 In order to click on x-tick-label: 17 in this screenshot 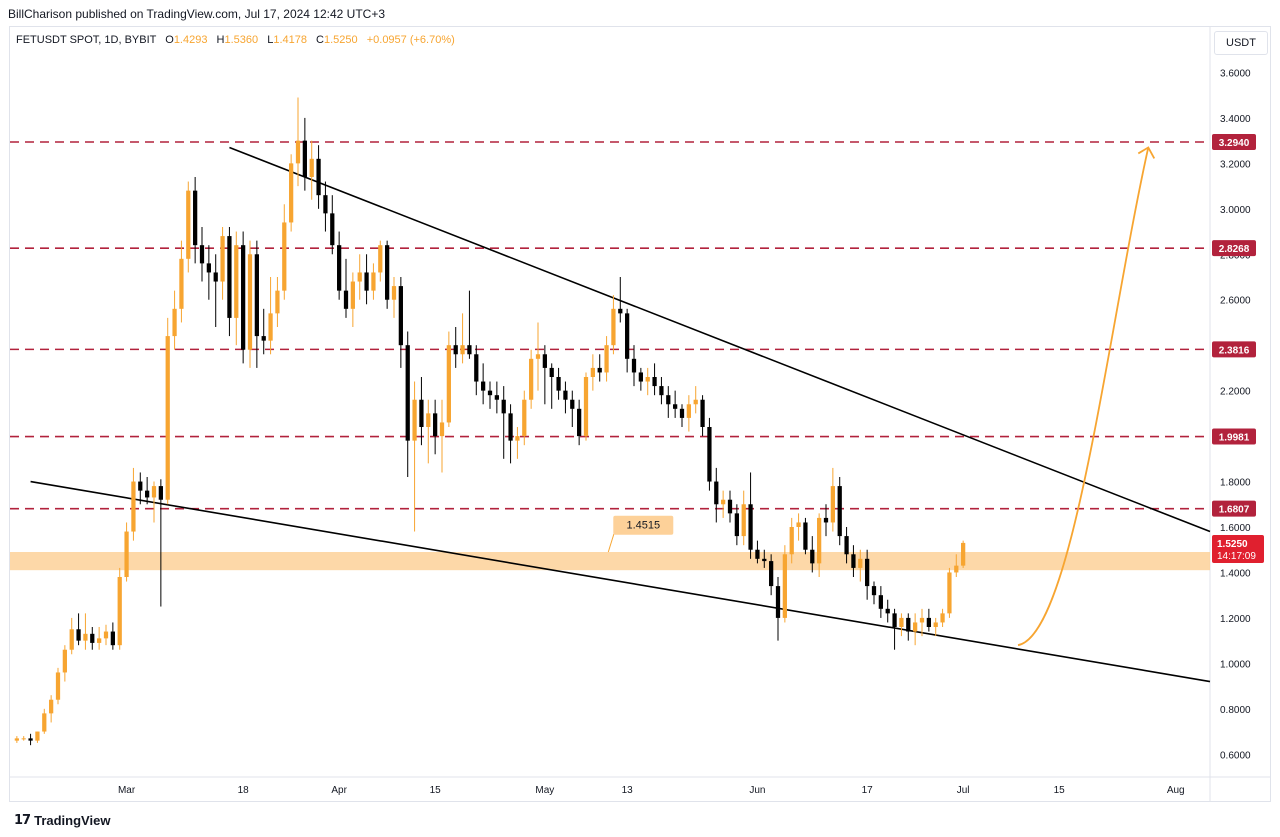, I will do `click(868, 790)`.